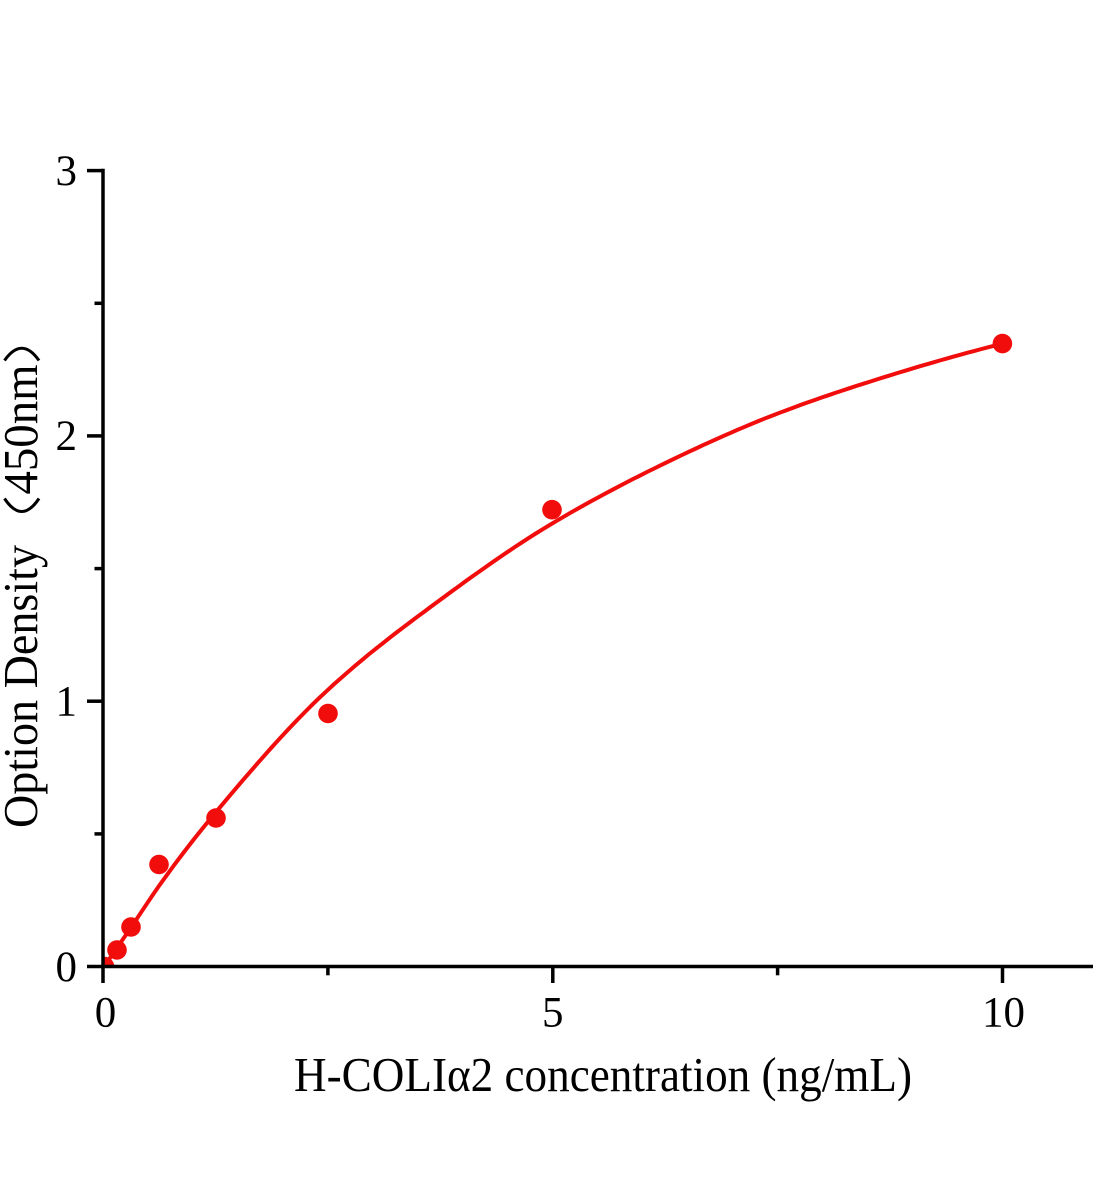  I want to click on svg-text: 3, so click(67, 171).